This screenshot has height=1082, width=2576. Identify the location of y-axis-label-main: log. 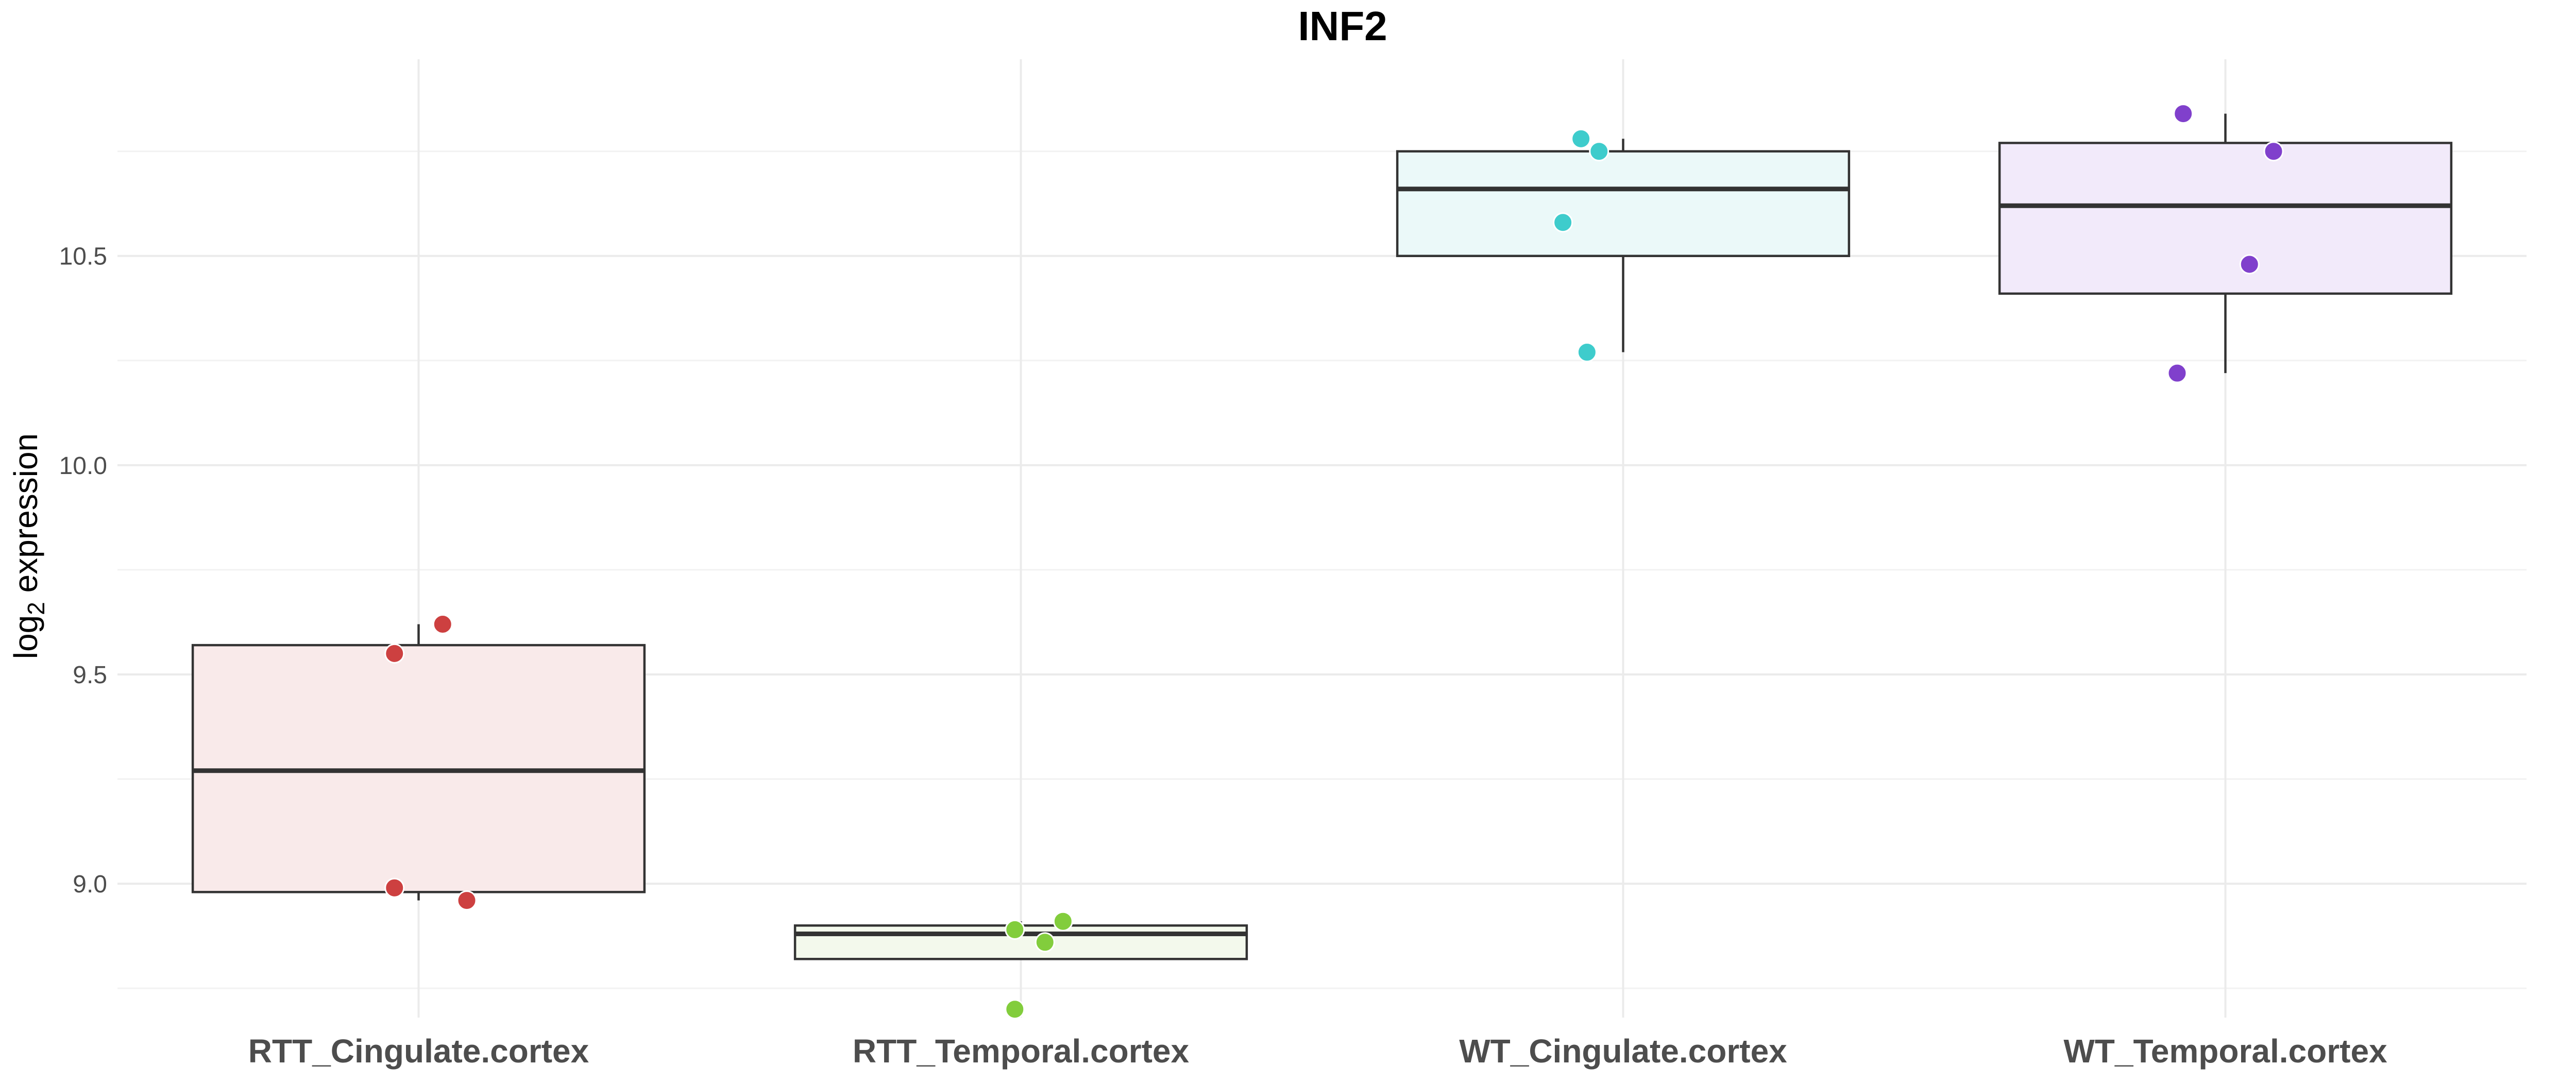
(25, 637).